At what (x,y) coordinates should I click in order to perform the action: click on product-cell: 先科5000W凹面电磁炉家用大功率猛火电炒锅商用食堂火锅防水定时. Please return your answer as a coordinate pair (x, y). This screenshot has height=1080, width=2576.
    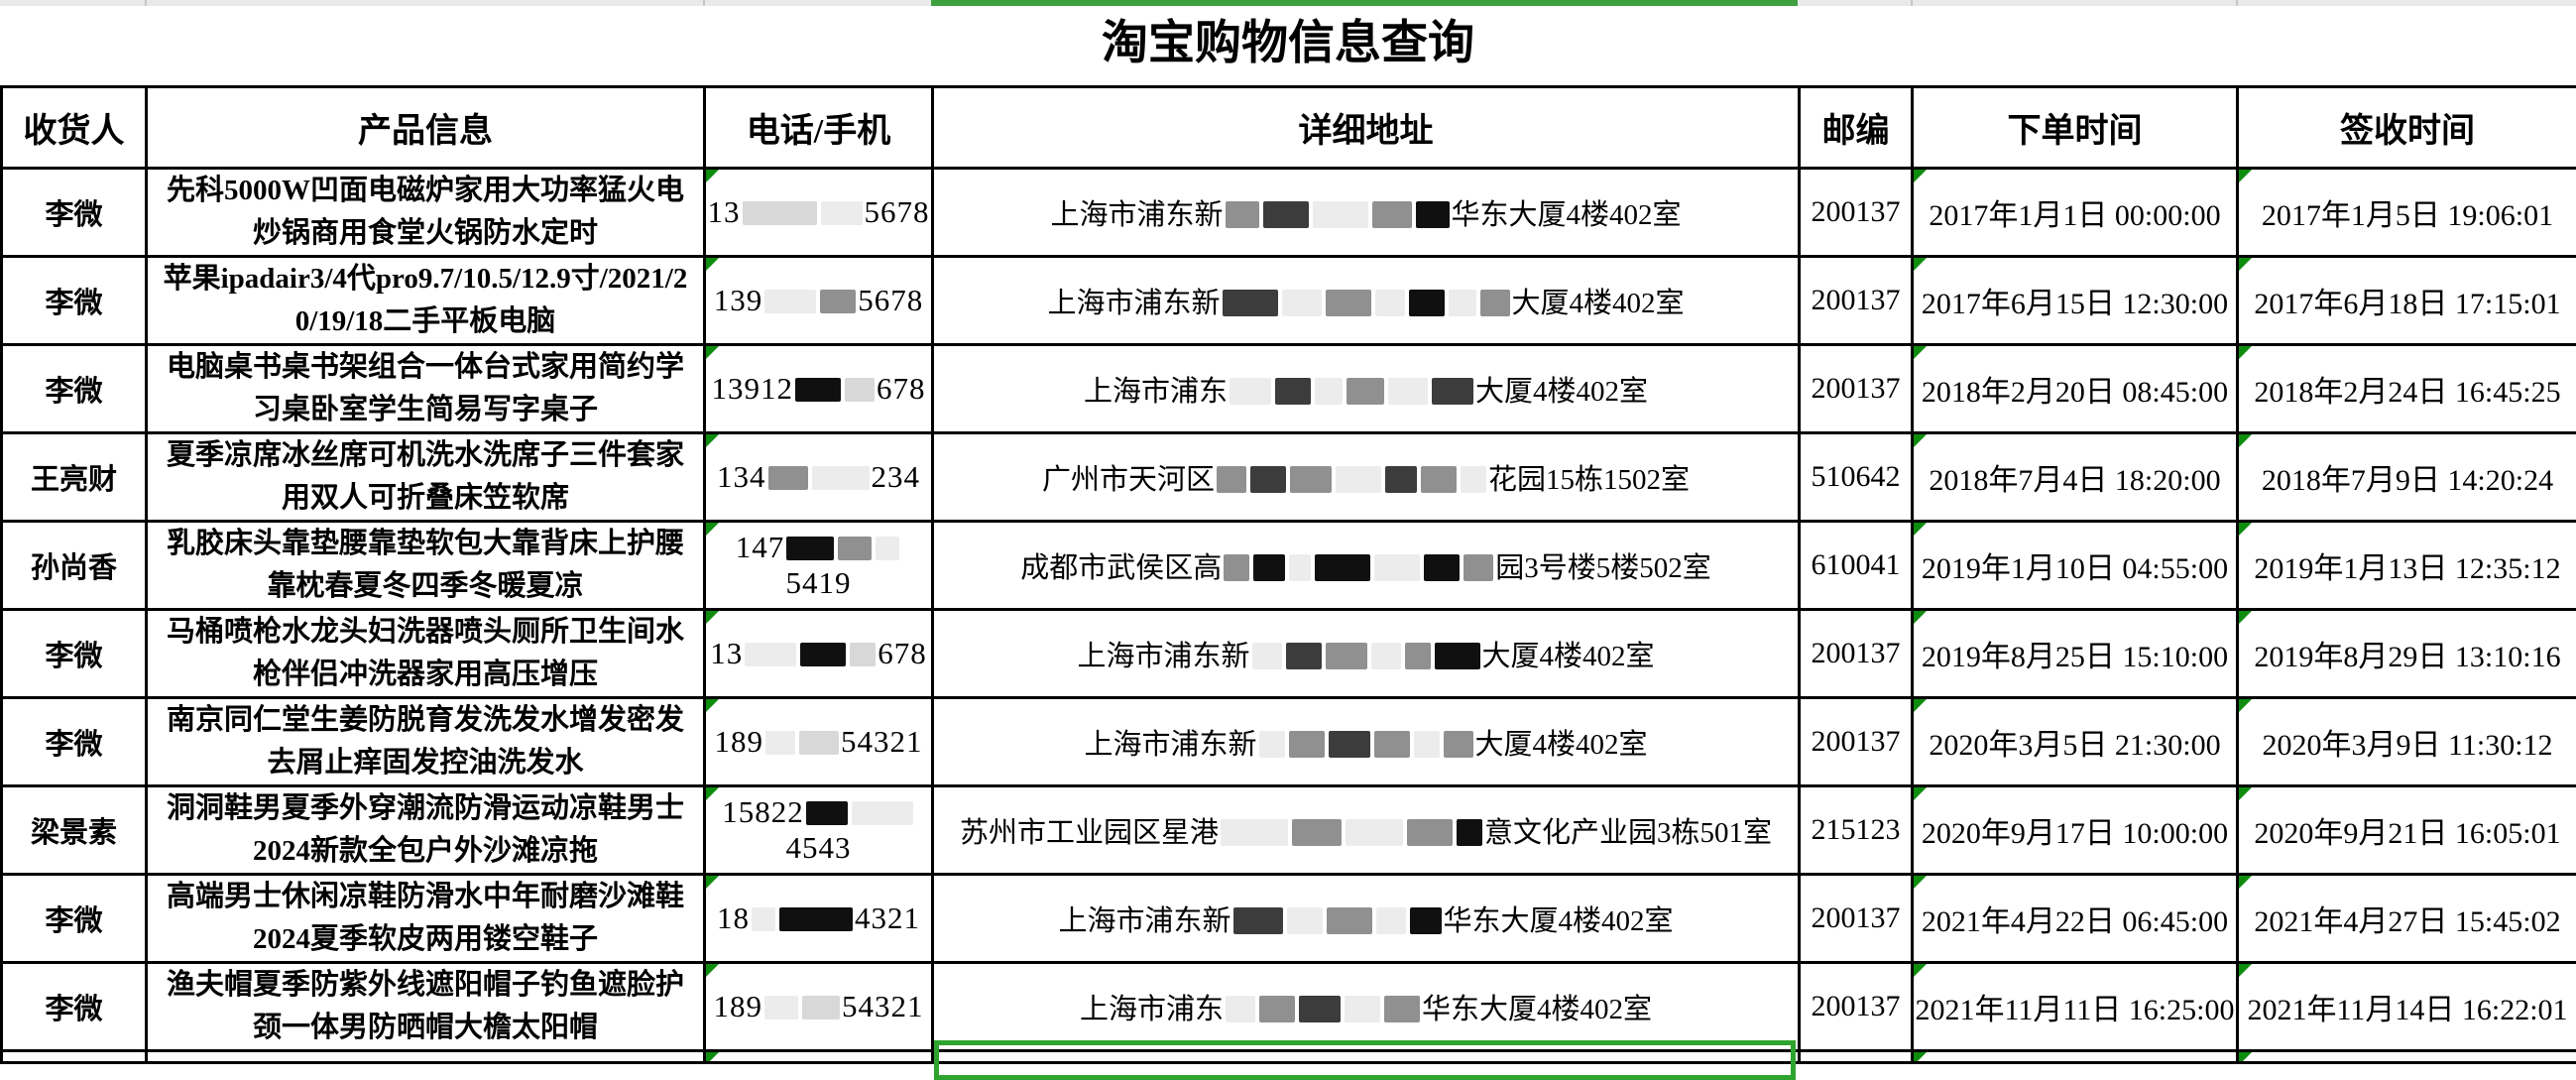
    Looking at the image, I should click on (426, 213).